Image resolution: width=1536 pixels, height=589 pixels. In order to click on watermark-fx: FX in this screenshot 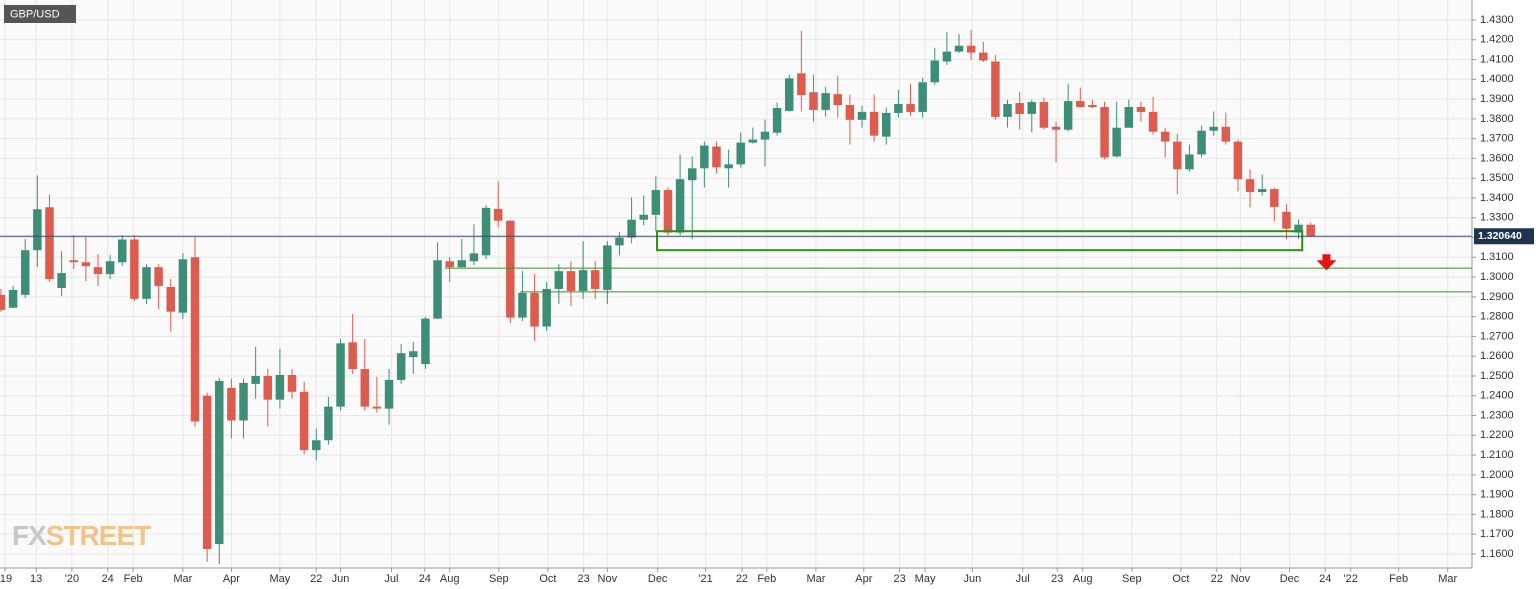, I will do `click(29, 535)`.